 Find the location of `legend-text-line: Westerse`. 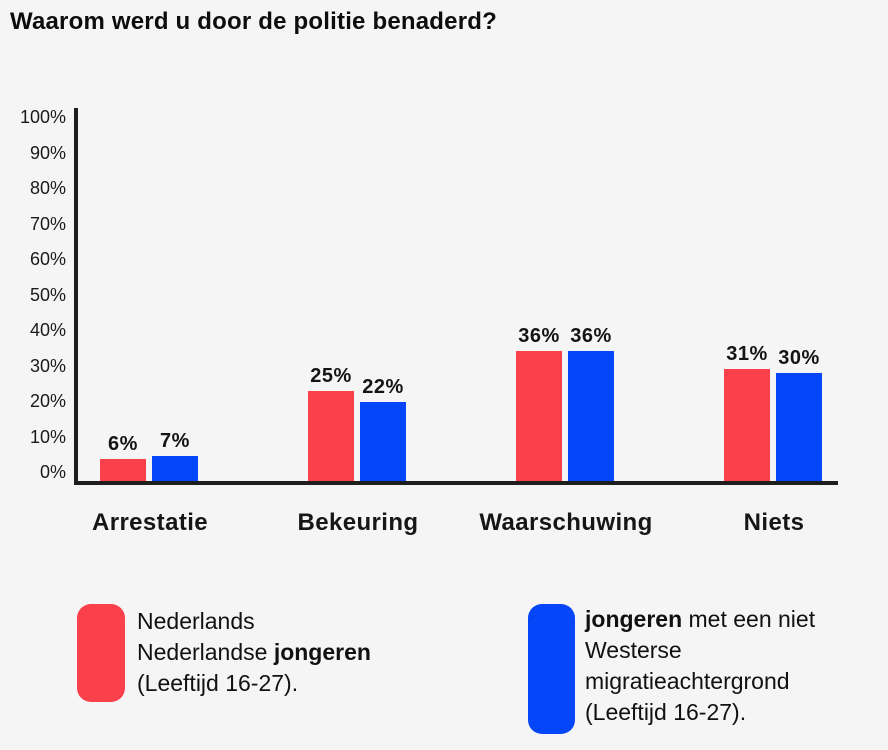

legend-text-line: Westerse is located at coordinates (633, 650).